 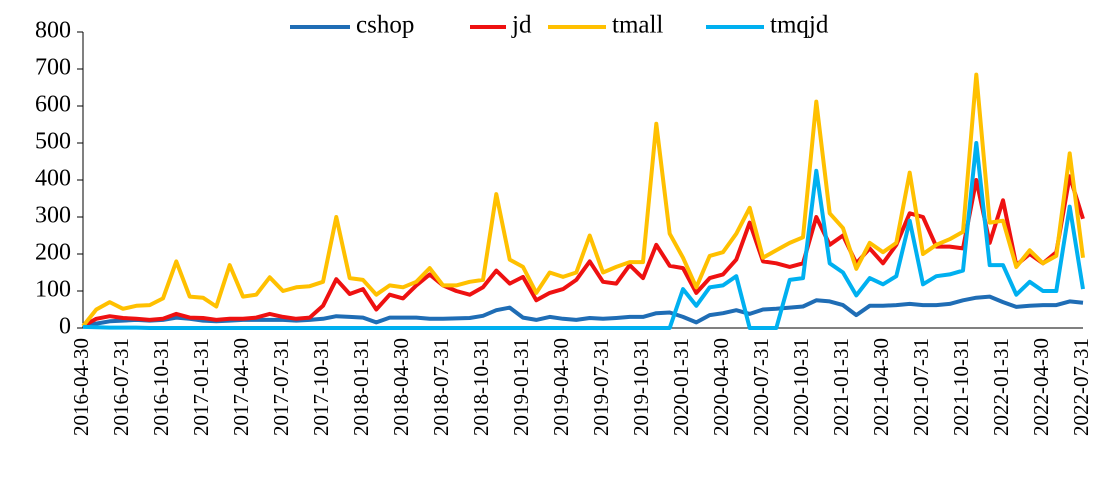 I want to click on x-tick-label: 2019-07-31, so click(x=601, y=387).